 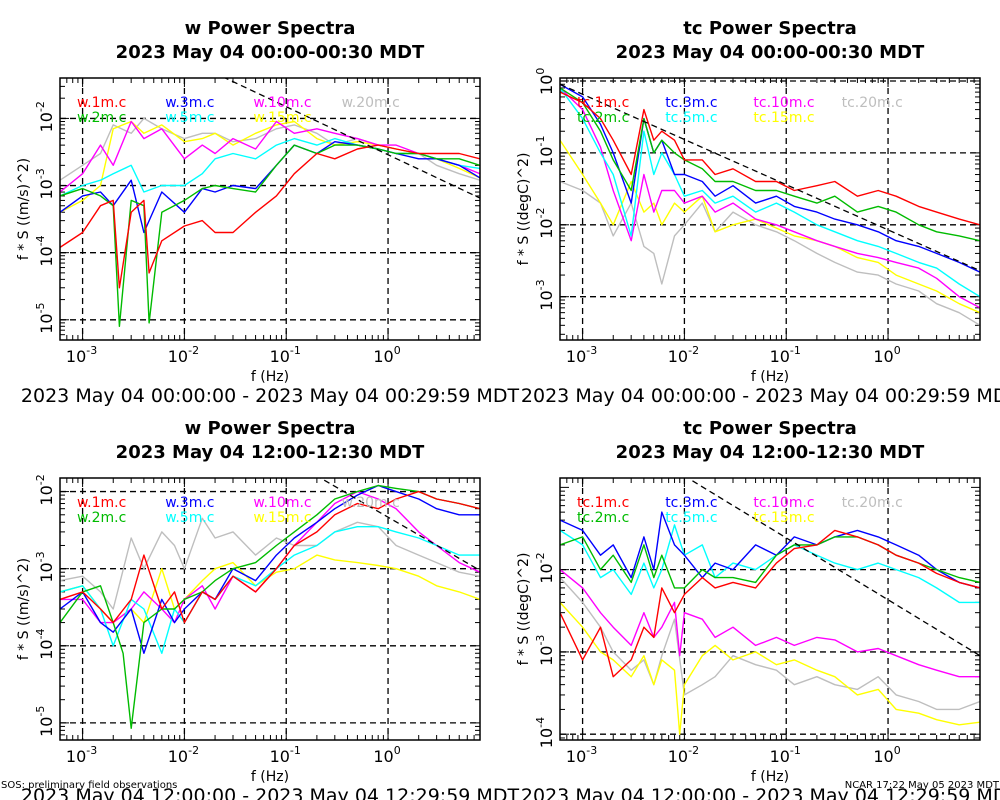 What do you see at coordinates (770, 452) in the screenshot?
I see `chart-subtitle: 2023 May 04 12:00-12:30 MDT` at bounding box center [770, 452].